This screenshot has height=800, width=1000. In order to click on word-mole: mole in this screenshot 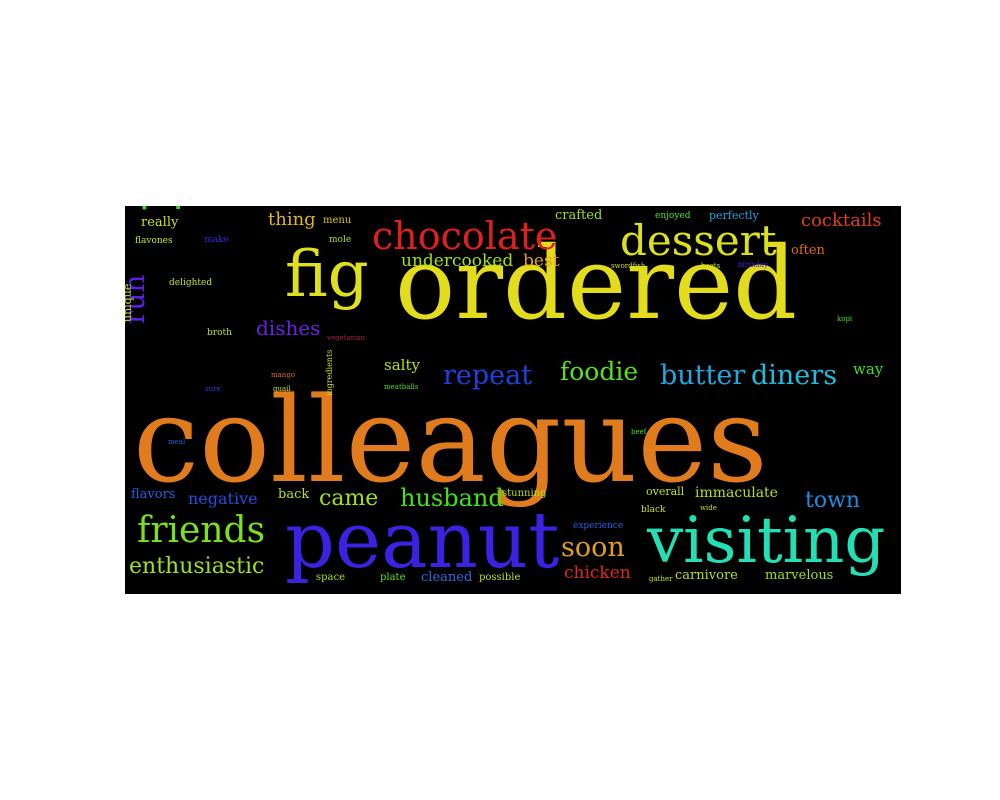, I will do `click(340, 240)`.